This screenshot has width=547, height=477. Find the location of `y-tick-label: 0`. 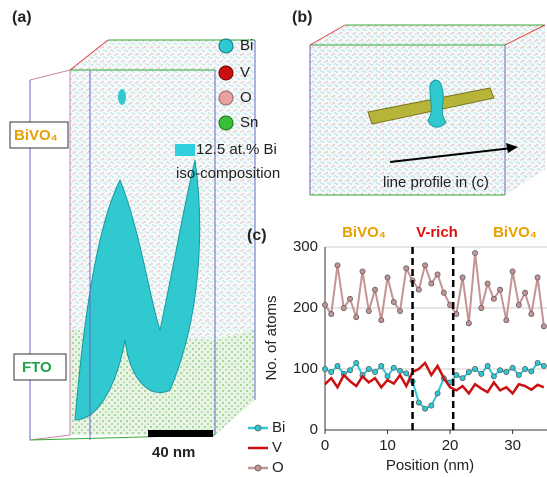

y-tick-label: 0 is located at coordinates (314, 429).